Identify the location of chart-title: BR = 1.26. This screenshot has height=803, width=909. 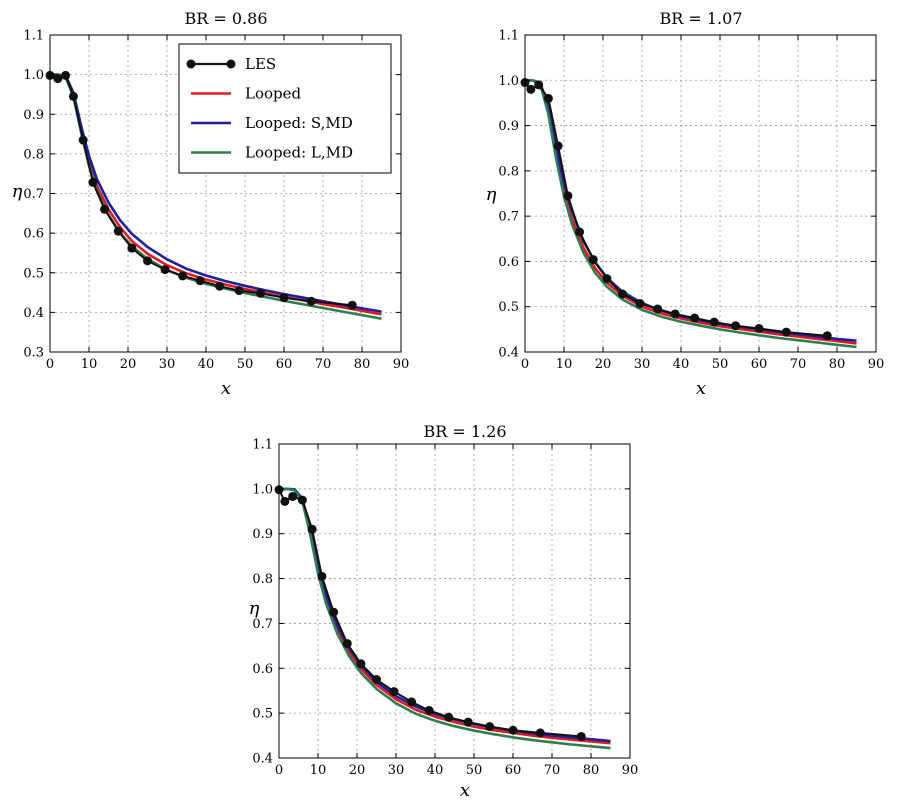
(464, 431).